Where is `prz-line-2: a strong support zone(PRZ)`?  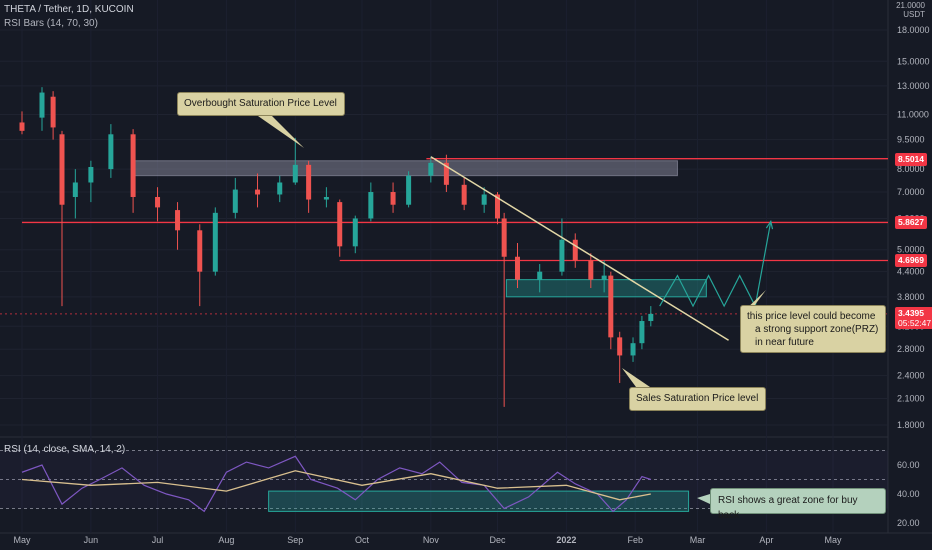 prz-line-2: a strong support zone(PRZ) is located at coordinates (817, 329).